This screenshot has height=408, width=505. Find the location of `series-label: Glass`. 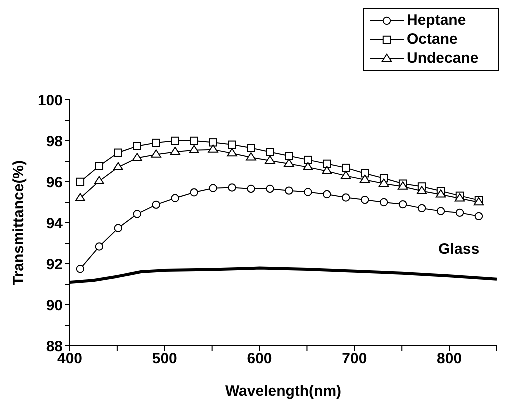

series-label: Glass is located at coordinates (459, 249).